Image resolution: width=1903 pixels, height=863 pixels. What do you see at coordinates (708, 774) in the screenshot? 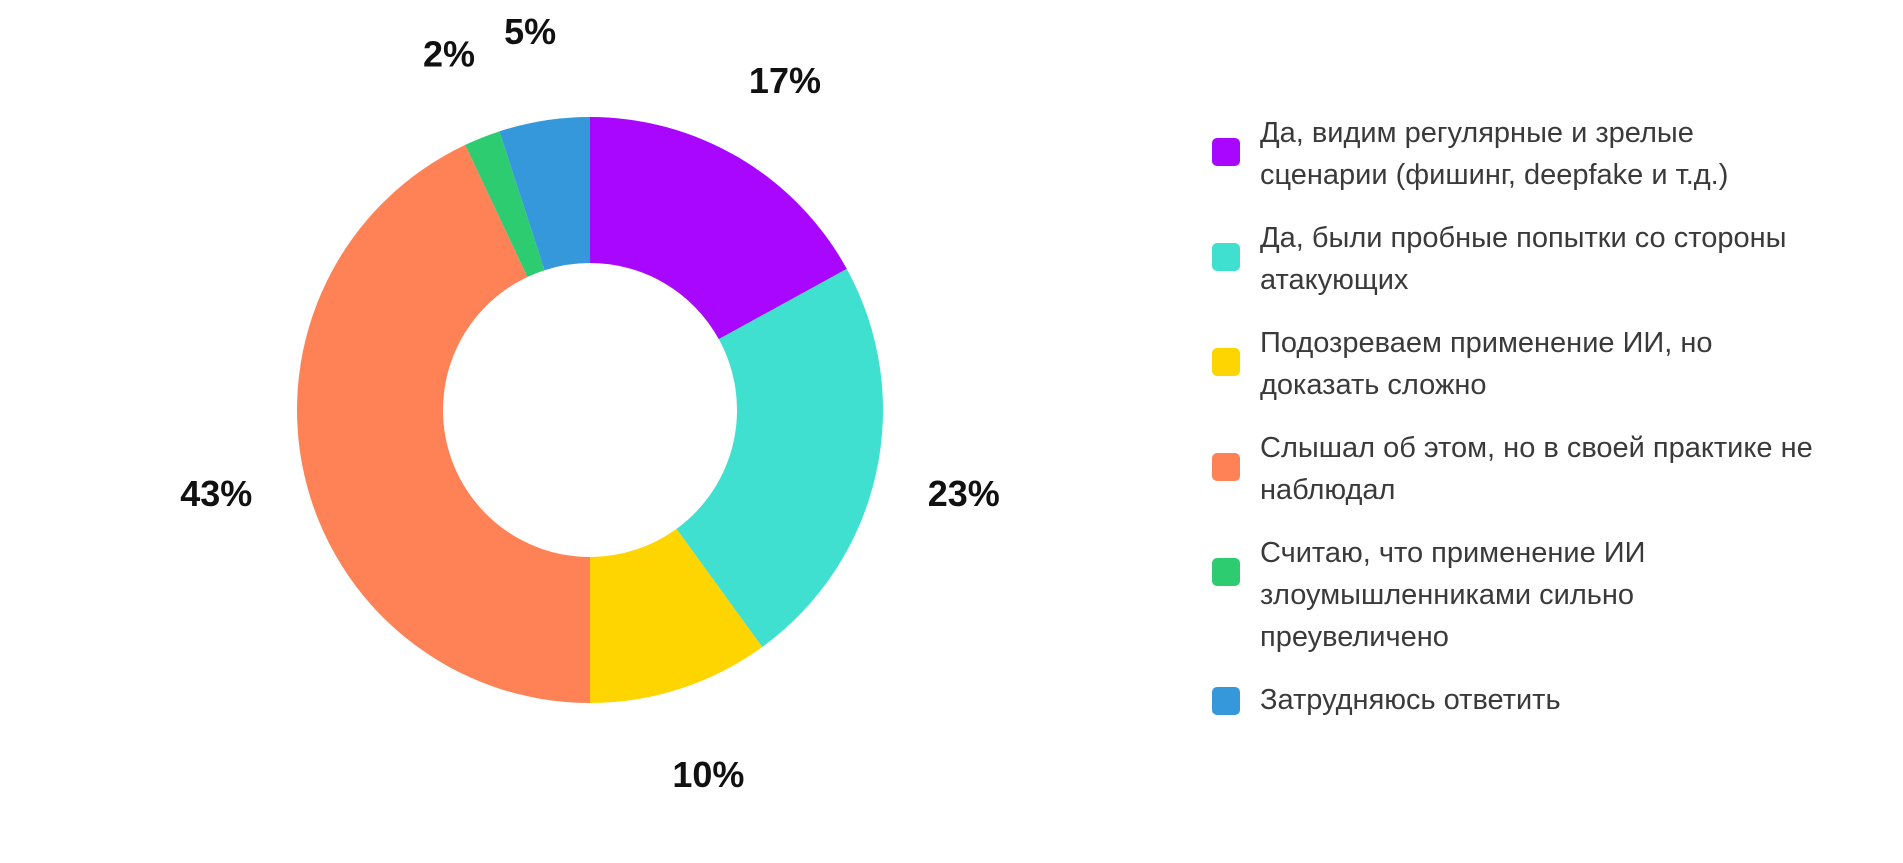
I see `slice-value-label-3: 10%` at bounding box center [708, 774].